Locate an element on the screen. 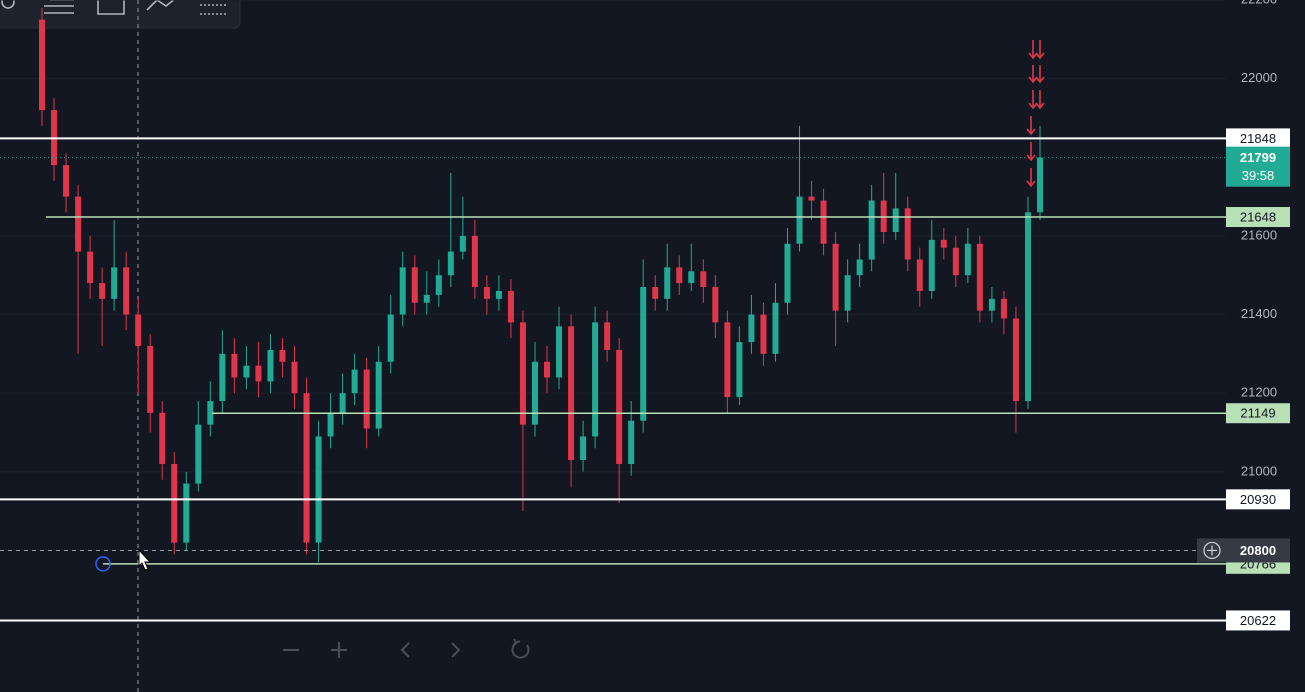 The width and height of the screenshot is (1305, 692). crosshair-label: 20800 is located at coordinates (1258, 550).